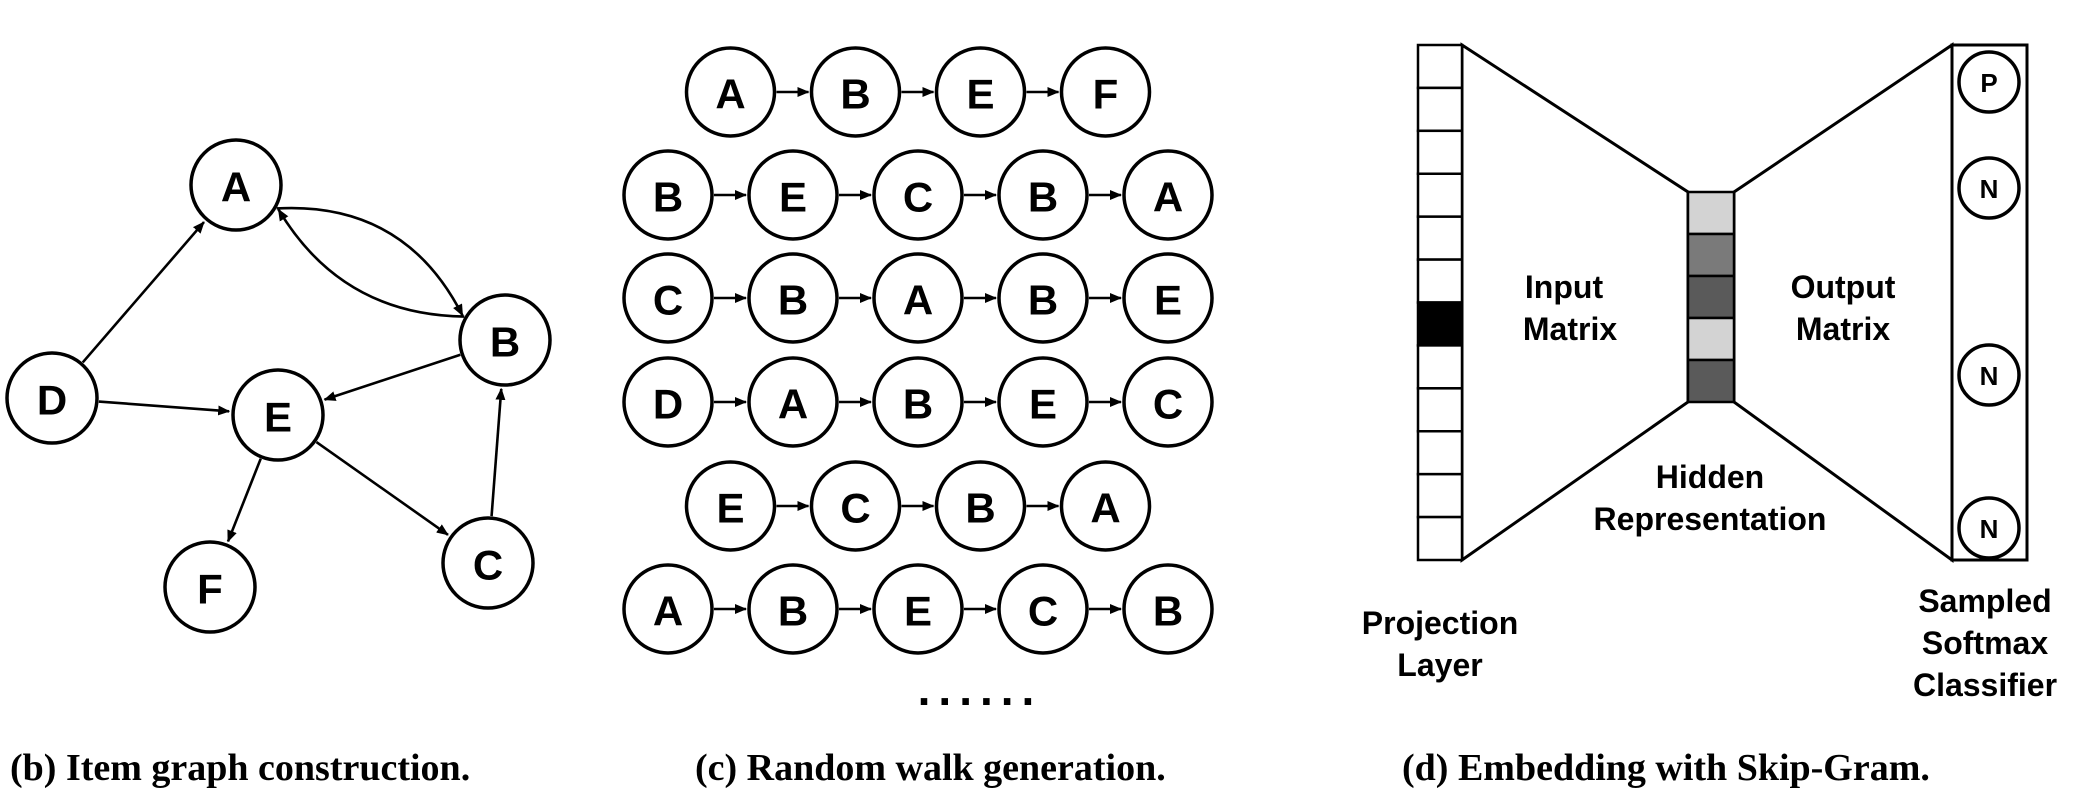 Image resolution: width=2088 pixels, height=812 pixels. I want to click on node-label: C, so click(488, 565).